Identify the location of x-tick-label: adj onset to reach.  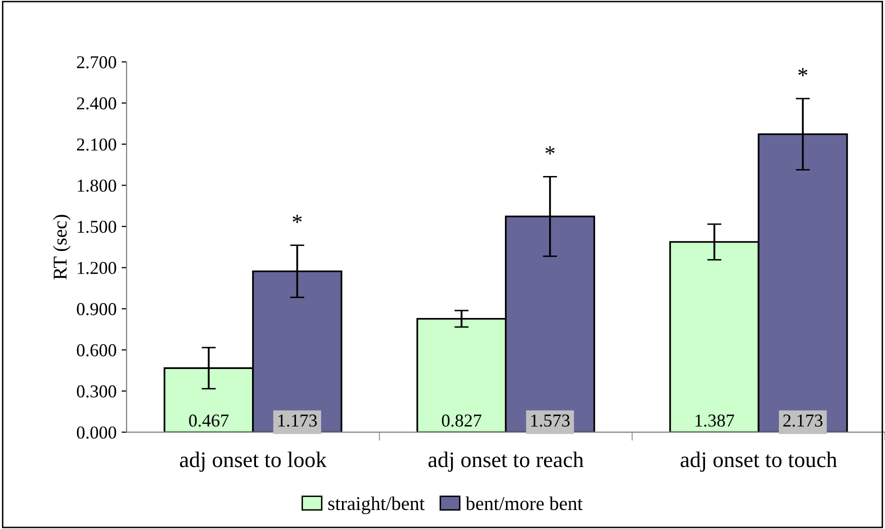
(506, 462).